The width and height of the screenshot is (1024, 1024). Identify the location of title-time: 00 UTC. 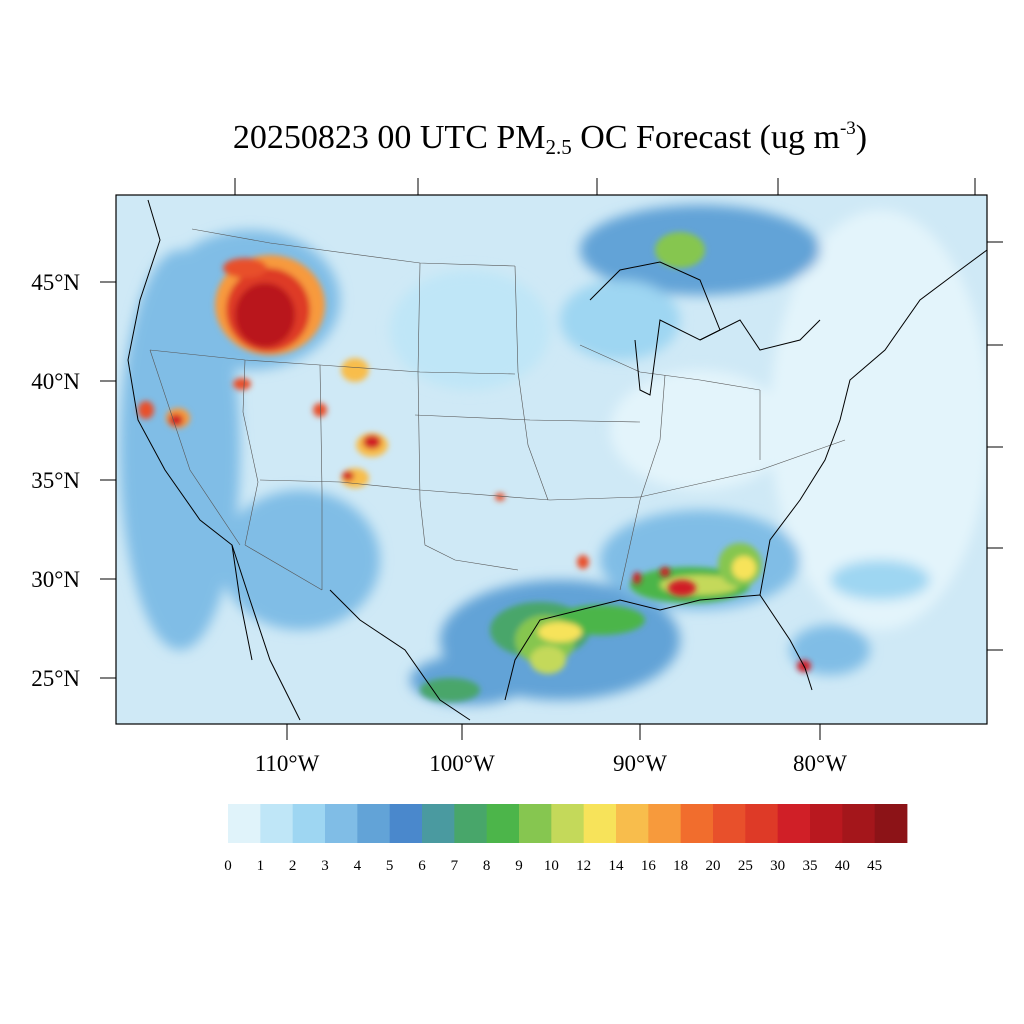
(432, 137).